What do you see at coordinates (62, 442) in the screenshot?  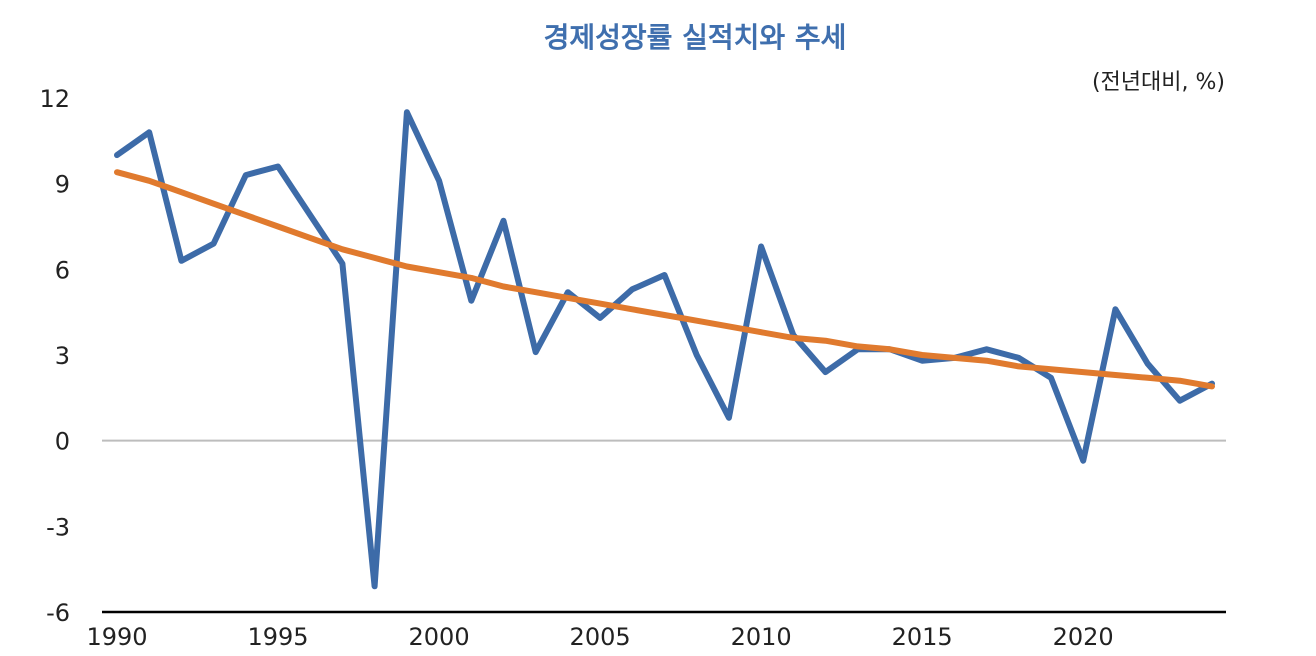 I see `y-tick-label: 0` at bounding box center [62, 442].